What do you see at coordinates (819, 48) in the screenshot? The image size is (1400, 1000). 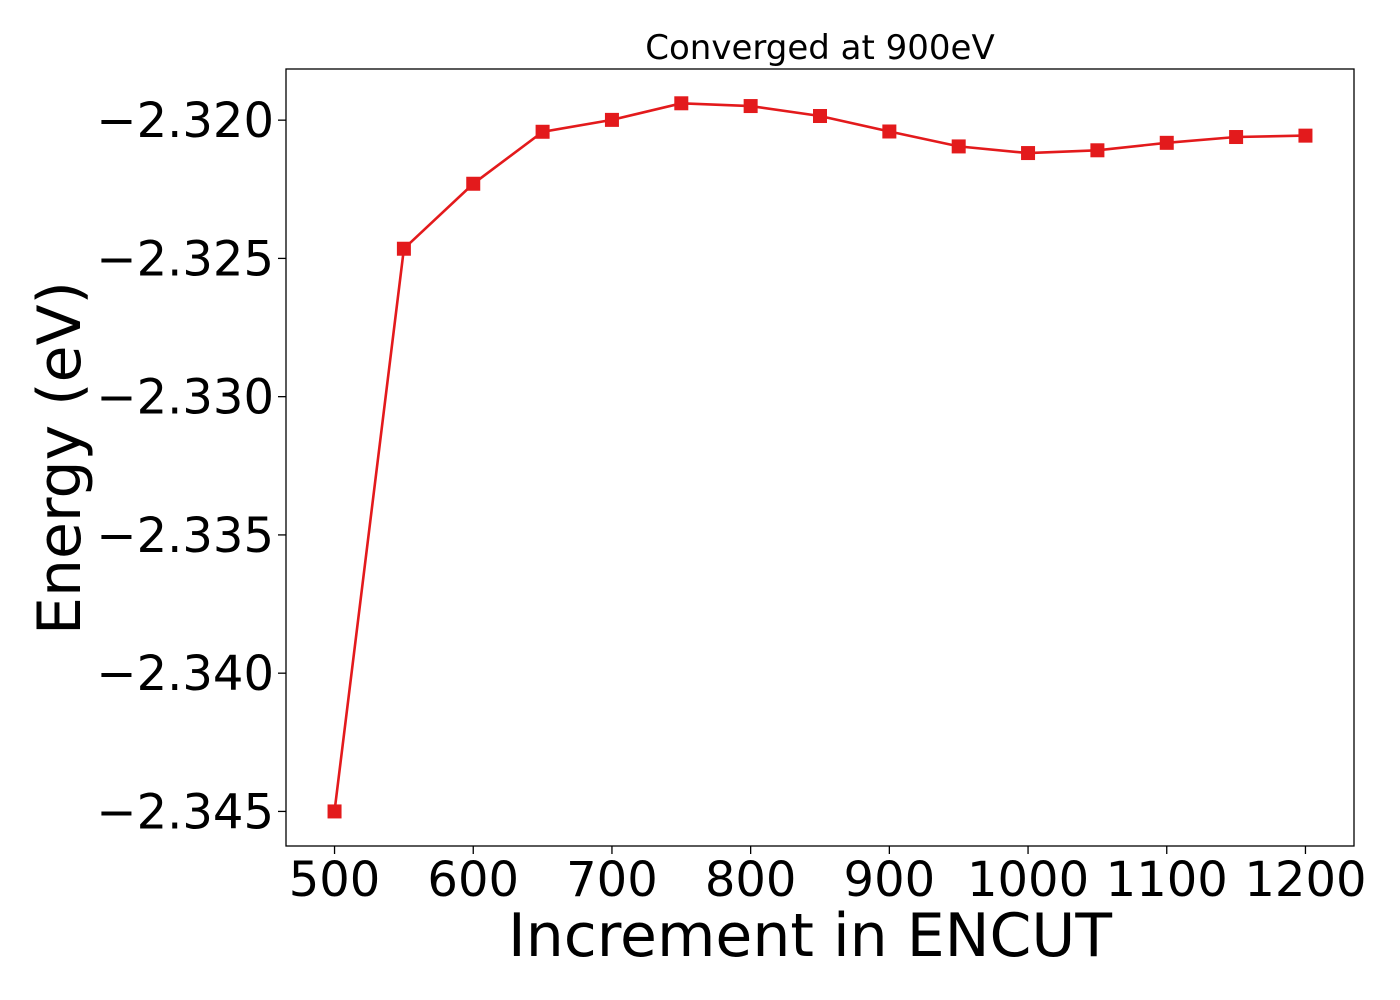 I see `chart-title: Converged at 900eV` at bounding box center [819, 48].